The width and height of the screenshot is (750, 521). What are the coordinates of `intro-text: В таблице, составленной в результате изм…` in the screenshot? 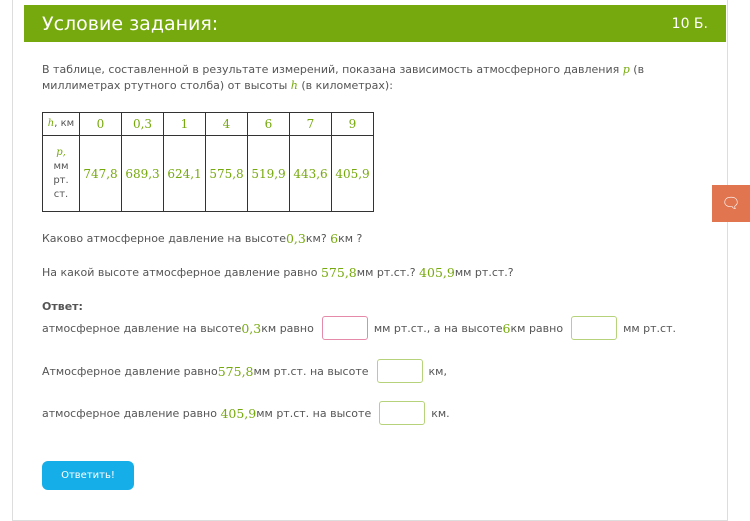 It's located at (332, 69).